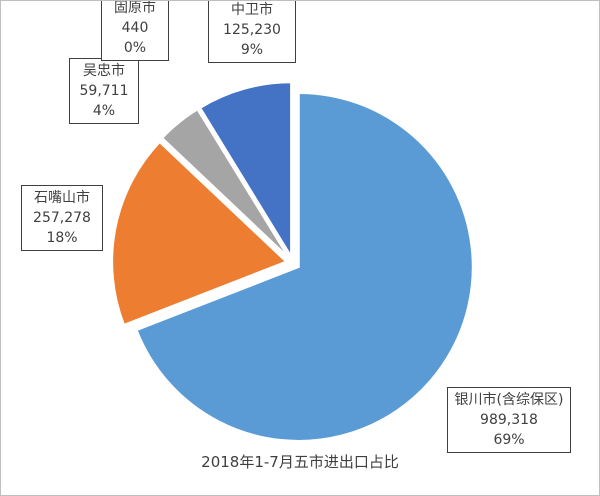 Image resolution: width=600 pixels, height=496 pixels. I want to click on label-percent: 4%, so click(104, 111).